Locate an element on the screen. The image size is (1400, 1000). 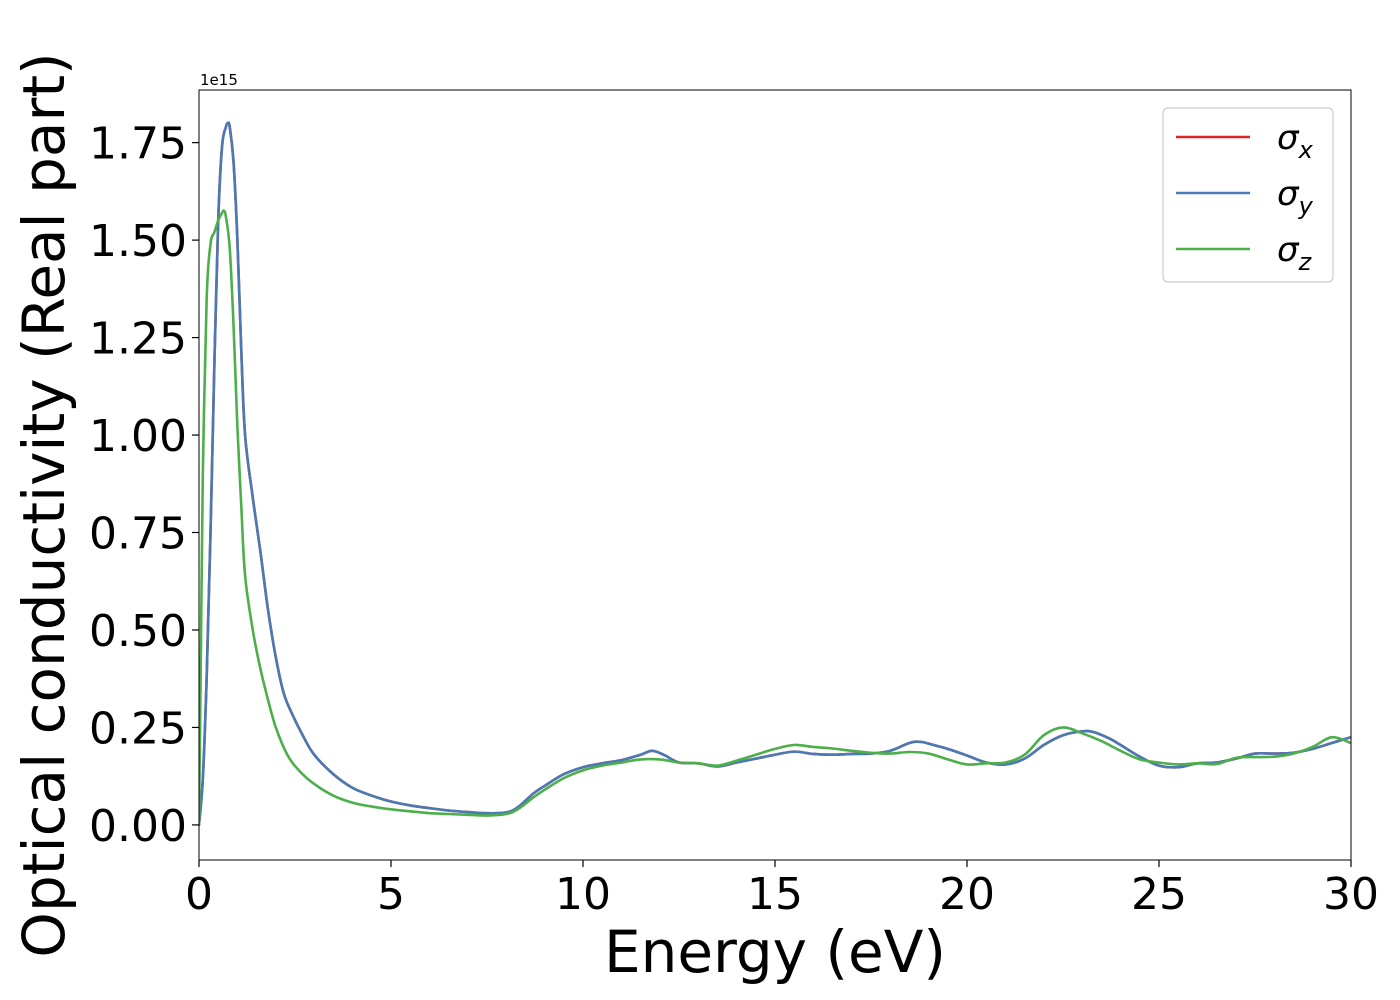
x-tick-label: 30 is located at coordinates (1351, 894).